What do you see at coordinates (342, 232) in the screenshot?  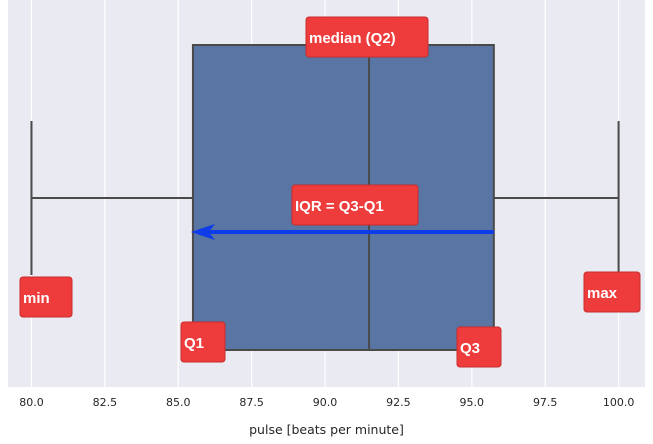 I see `iqr-arrow` at bounding box center [342, 232].